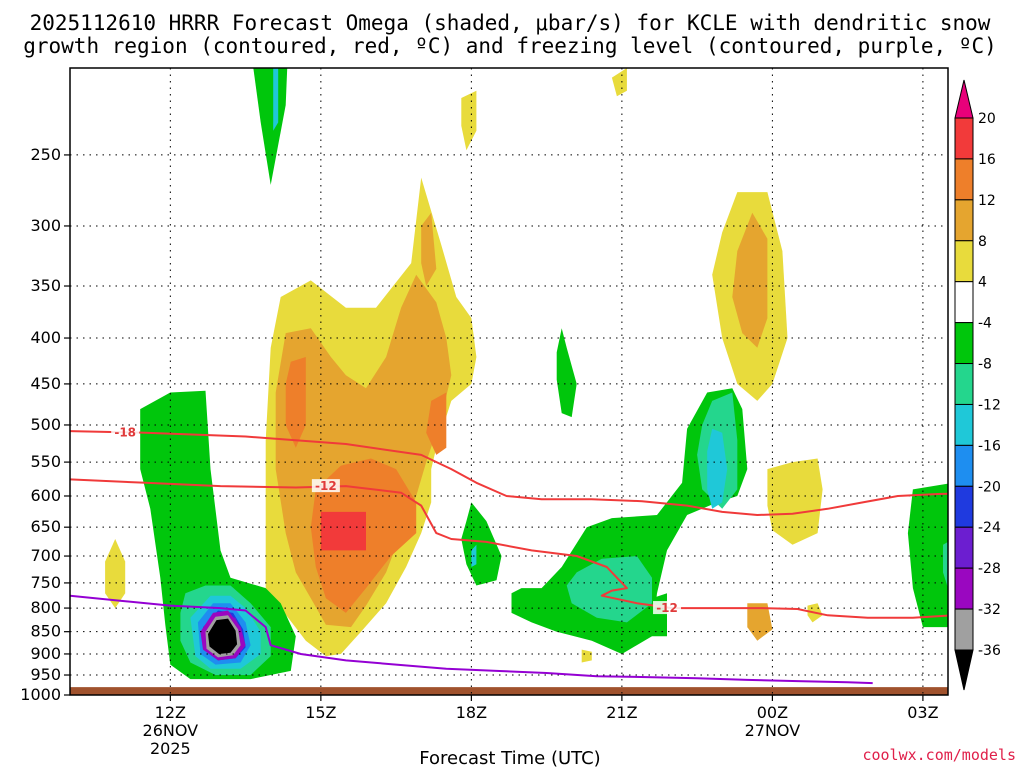  What do you see at coordinates (977, 385) in the screenshot?
I see `colorbar: 20 16 12 8 4 -4 -8 -12 -16 -20 -24 -28 -32 -36` at bounding box center [977, 385].